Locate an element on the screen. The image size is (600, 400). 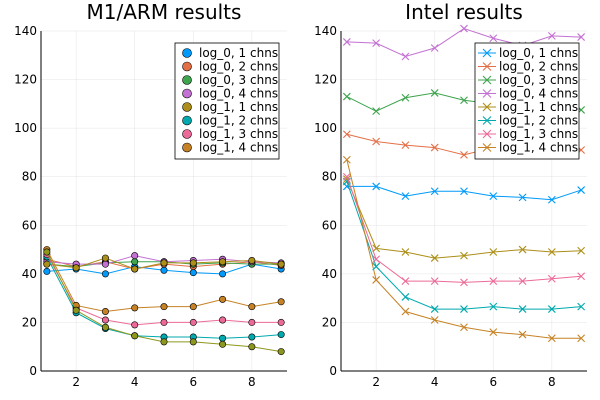
chart-title: M1/ARM results is located at coordinates (164, 12).